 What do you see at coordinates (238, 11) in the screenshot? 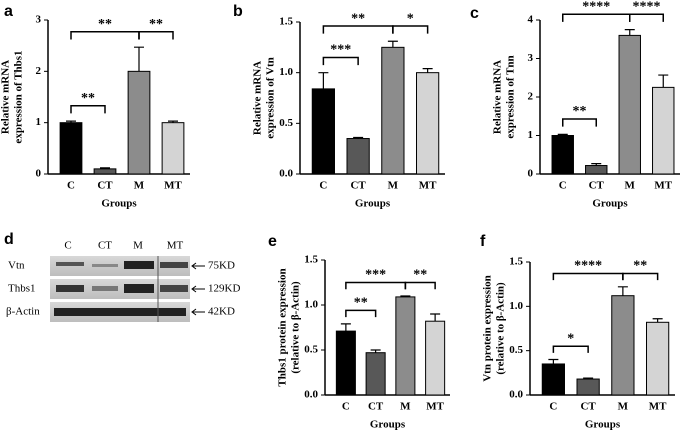
I see `panel-letter: b` at bounding box center [238, 11].